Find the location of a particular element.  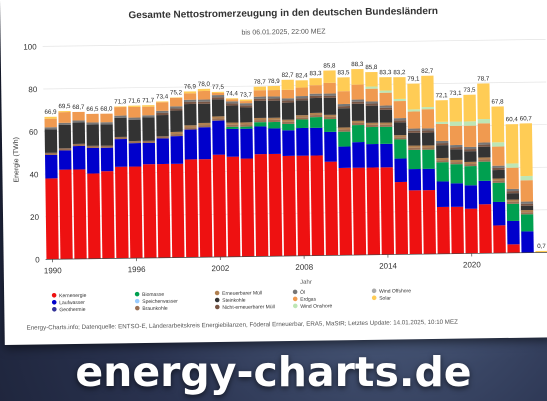

bar-1992-laufwasser is located at coordinates (79, 157).